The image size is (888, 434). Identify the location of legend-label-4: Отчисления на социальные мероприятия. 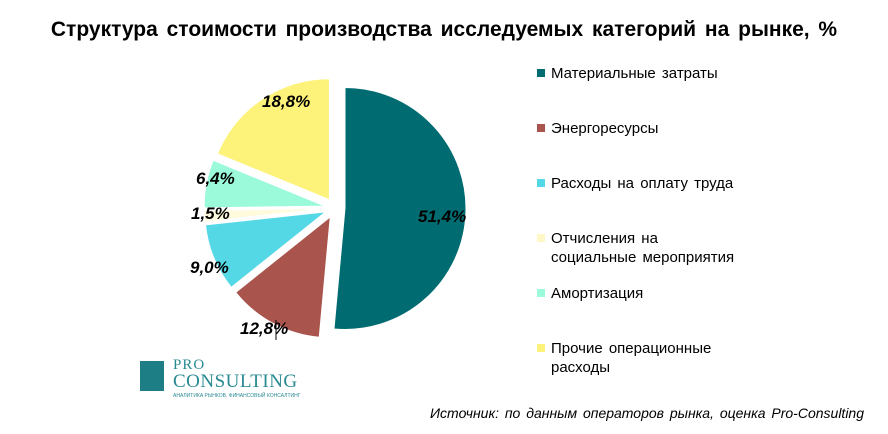
(643, 248).